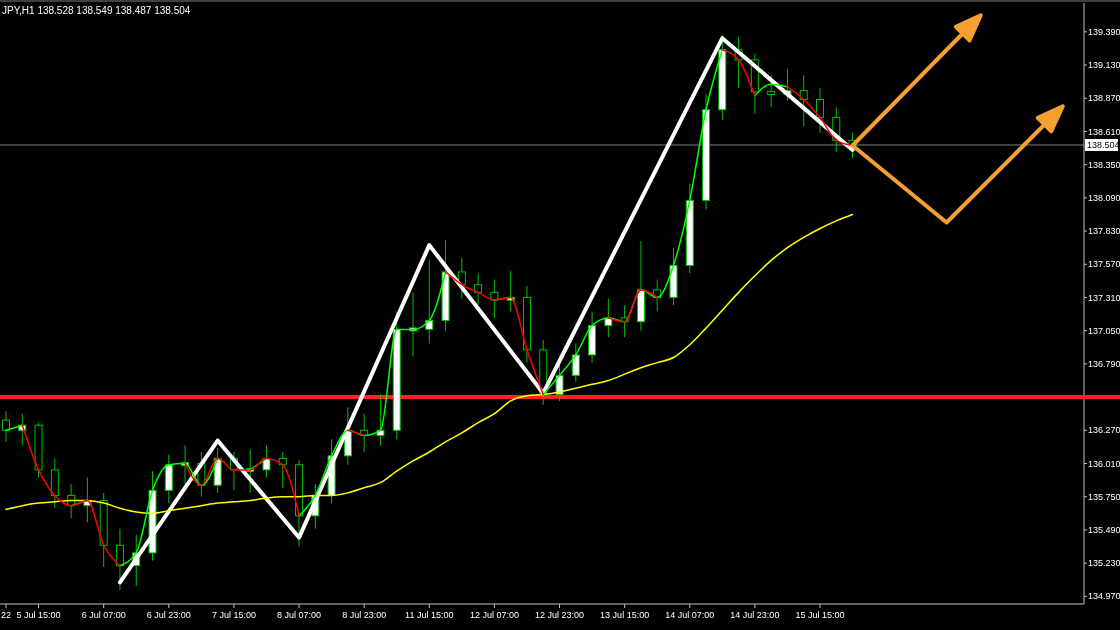 The height and width of the screenshot is (630, 1120). I want to click on y-tick-label: 136.010, so click(1104, 463).